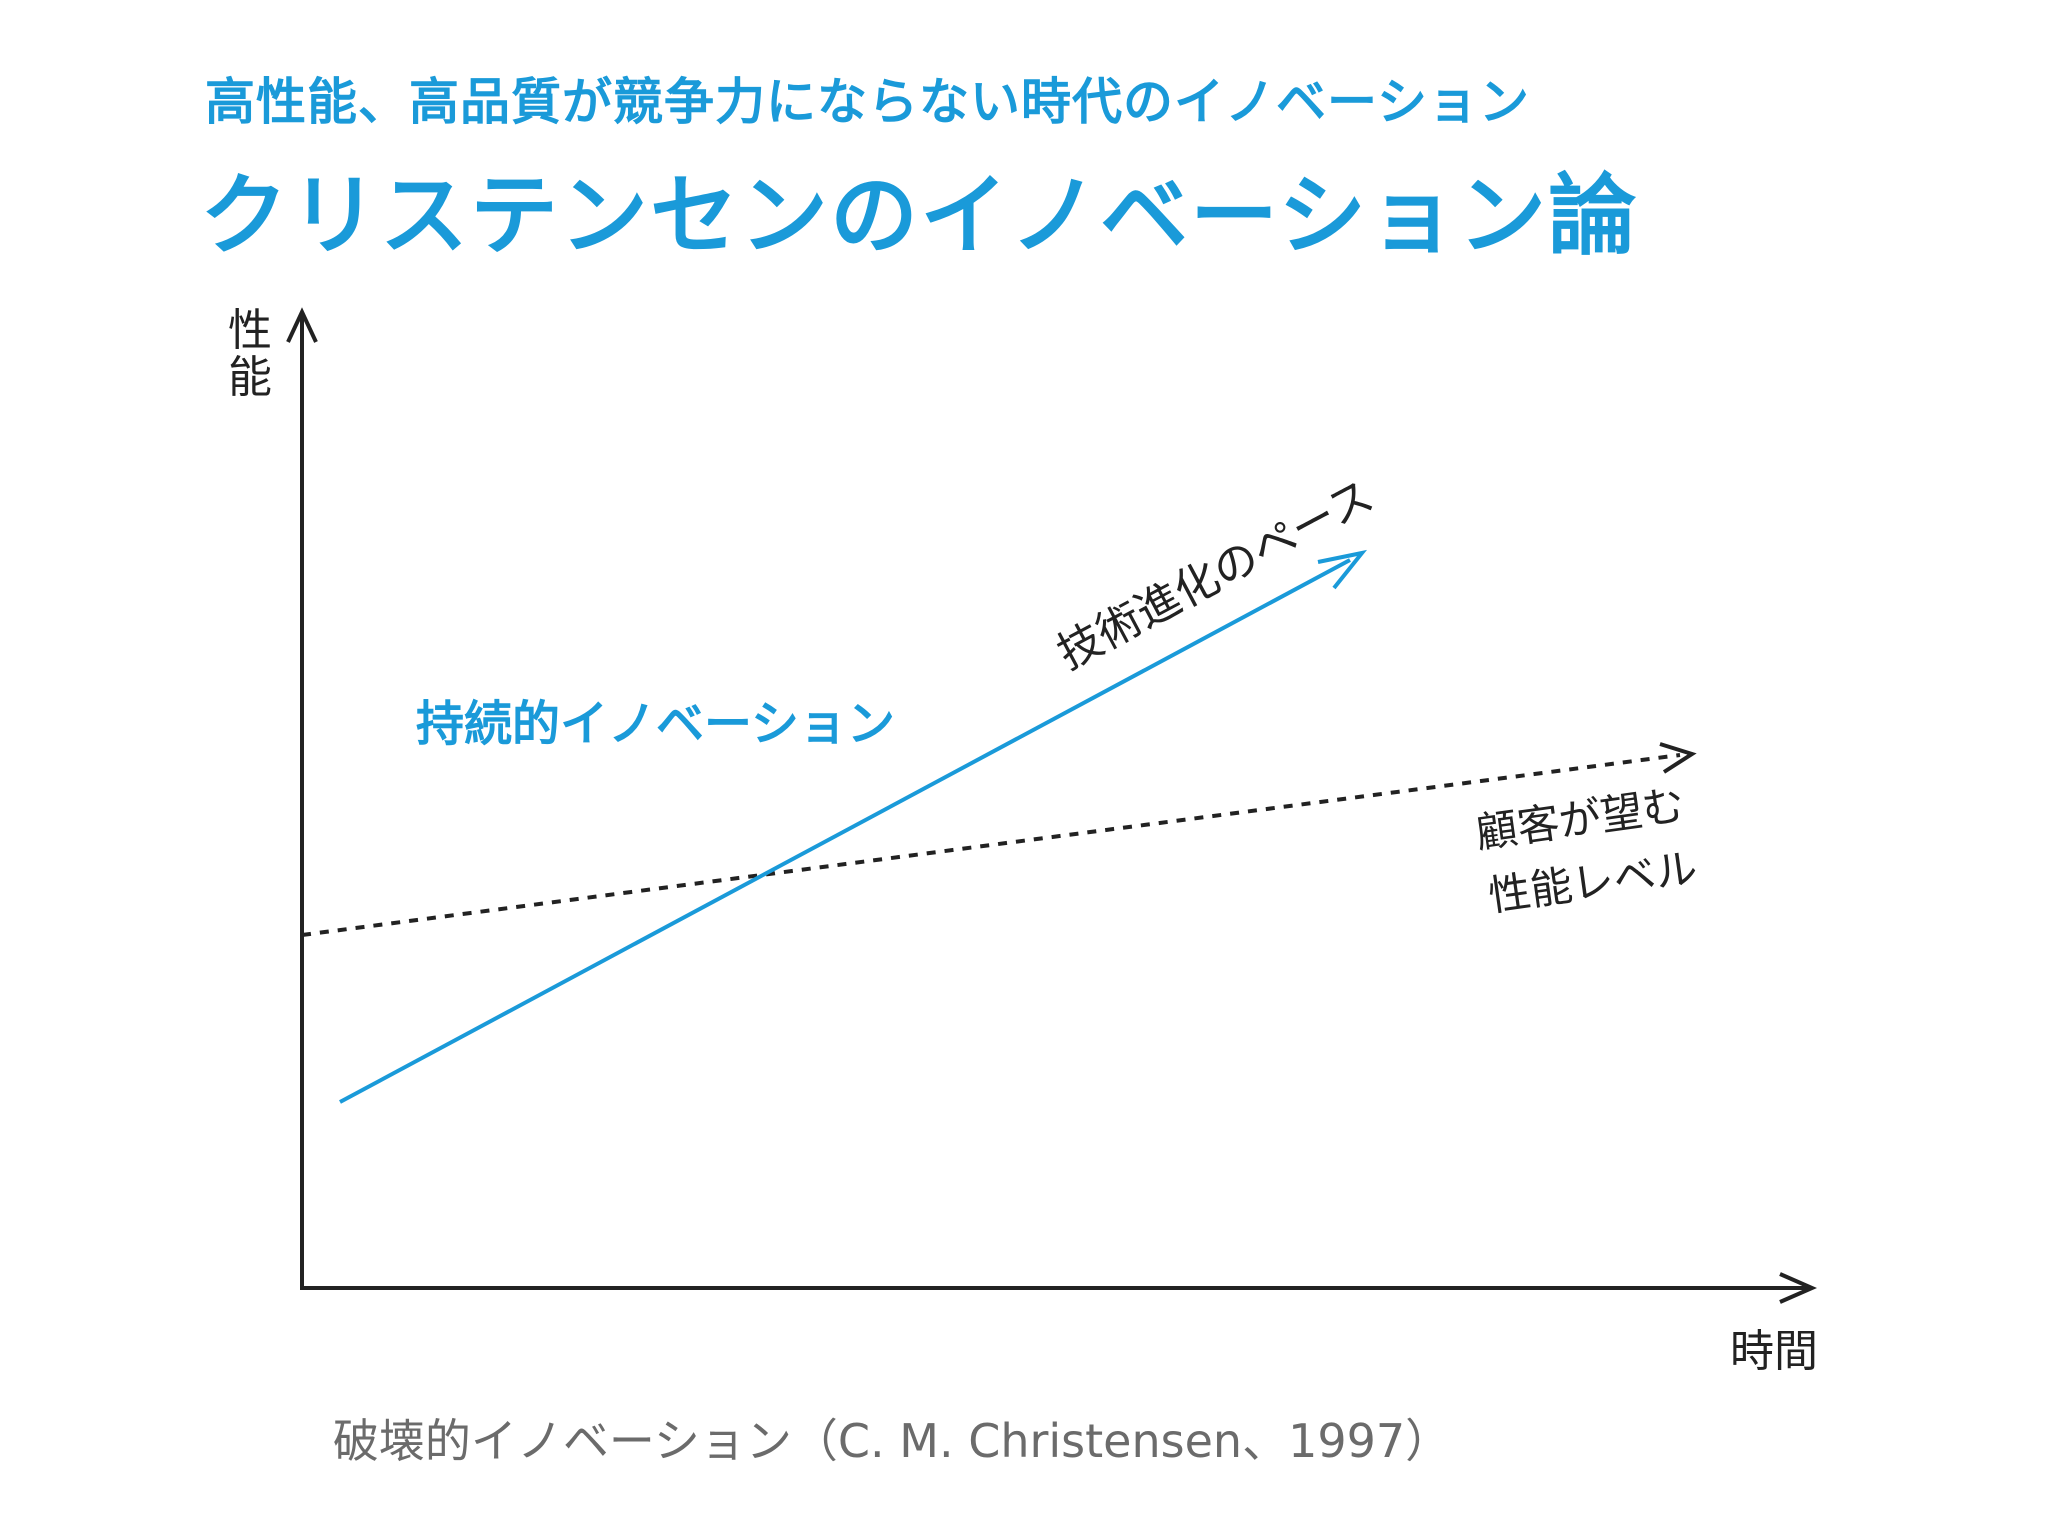 This screenshot has width=2048, height=1536. Describe the element at coordinates (892, 1441) in the screenshot. I see `source-caption: 破壊的イノベーション（C. M. Christensen、1997）` at that location.